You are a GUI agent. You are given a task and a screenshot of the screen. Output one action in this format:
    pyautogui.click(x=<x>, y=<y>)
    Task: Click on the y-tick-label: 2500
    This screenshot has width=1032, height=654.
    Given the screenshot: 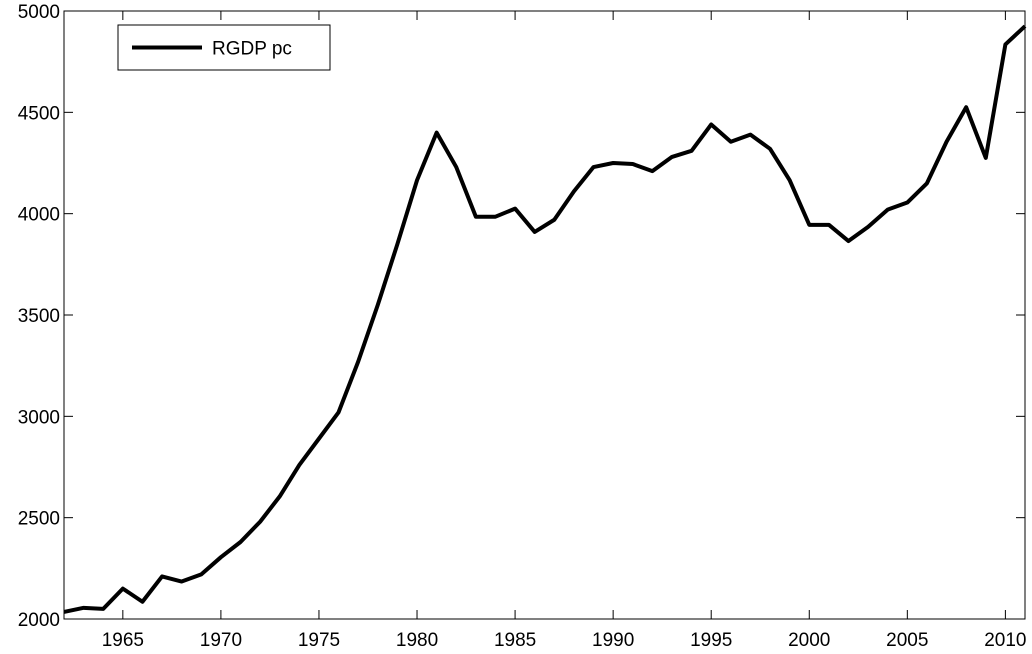 What is the action you would take?
    pyautogui.click(x=39, y=519)
    